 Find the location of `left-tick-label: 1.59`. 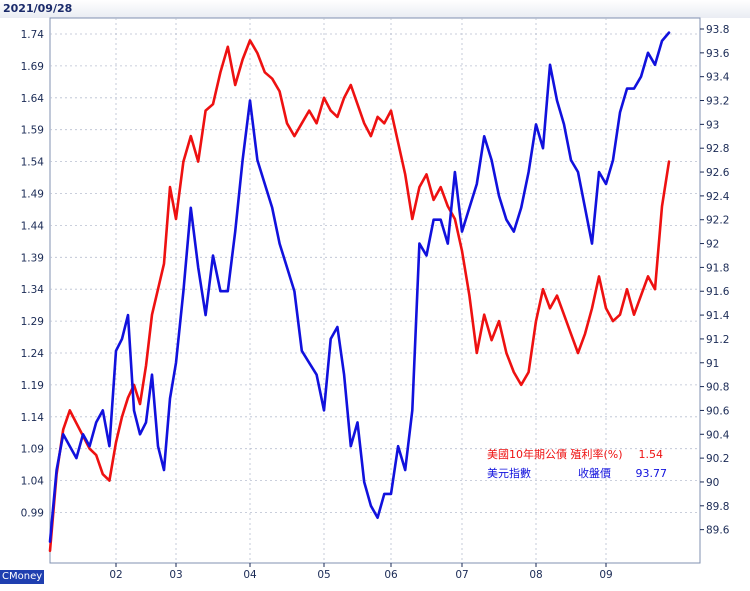

left-tick-label: 1.59 is located at coordinates (32, 131).